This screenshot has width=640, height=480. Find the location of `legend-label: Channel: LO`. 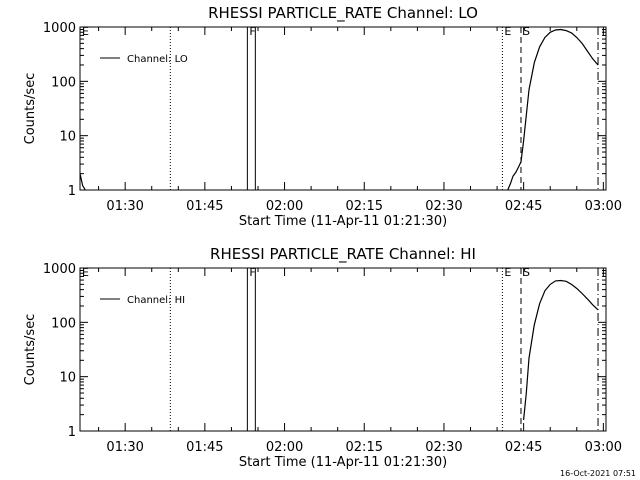

legend-label: Channel: LO is located at coordinates (157, 59).